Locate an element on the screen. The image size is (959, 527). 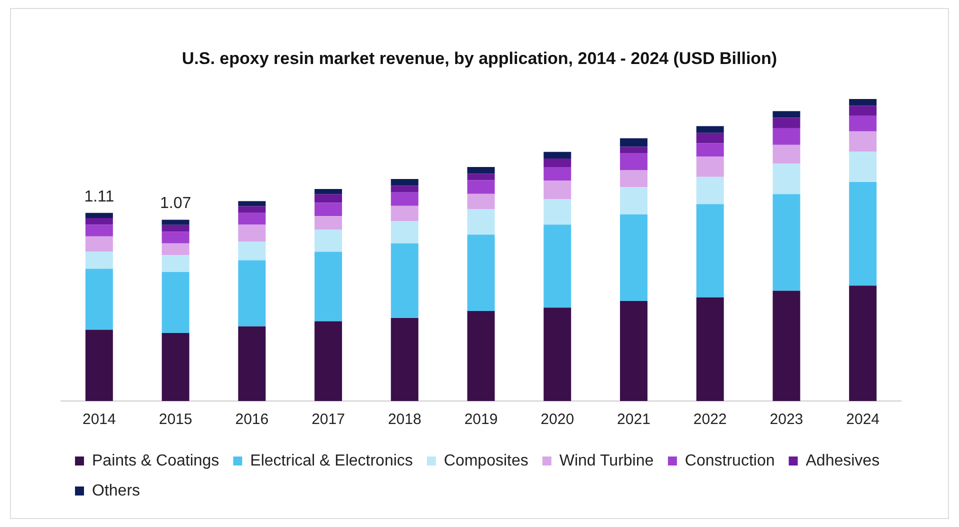
legend-label: Others is located at coordinates (116, 491).